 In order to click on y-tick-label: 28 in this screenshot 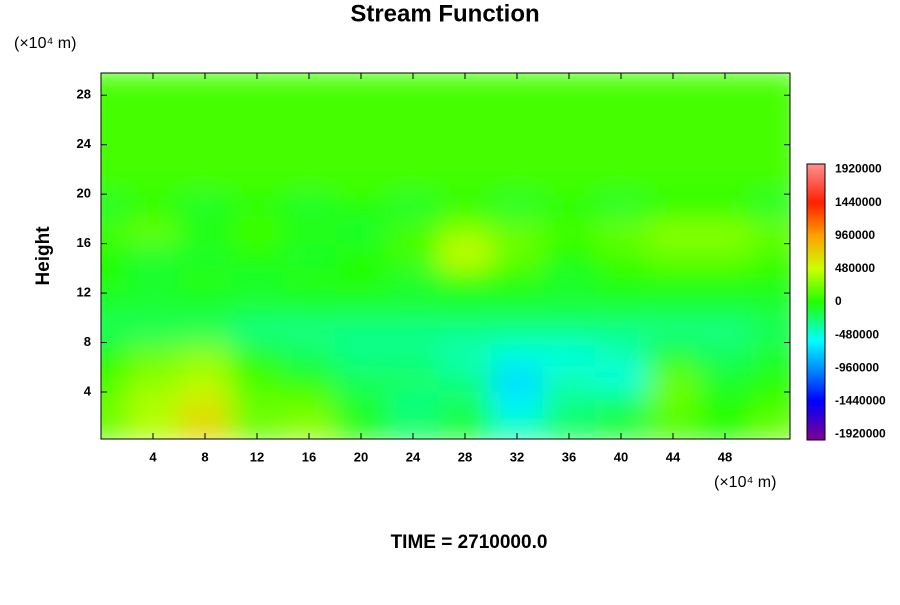, I will do `click(84, 94)`.